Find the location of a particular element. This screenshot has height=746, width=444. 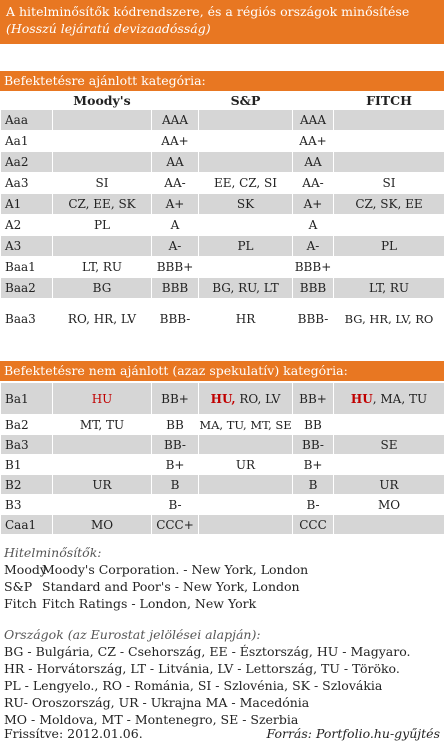

table-row: Ba2 MT, TU BB MA, TU, MT, SE BB is located at coordinates (222, 424).